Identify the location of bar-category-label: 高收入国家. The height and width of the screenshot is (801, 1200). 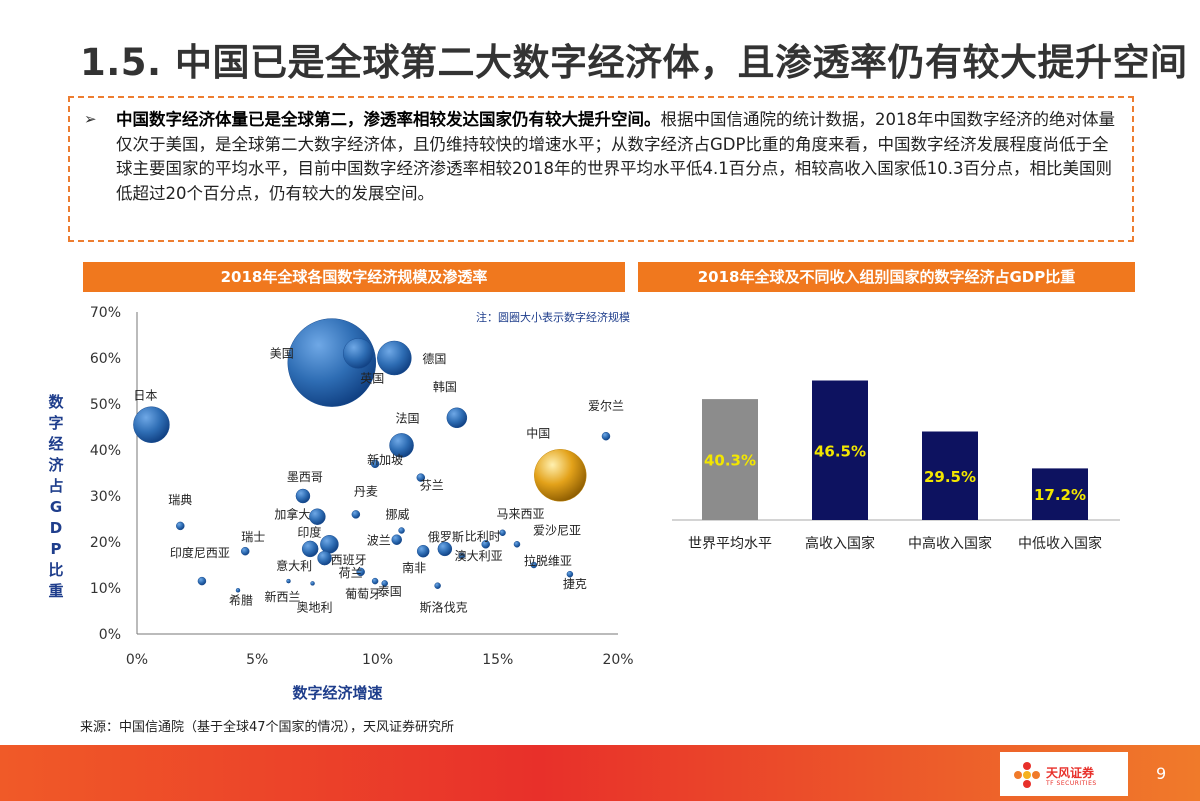
(840, 543).